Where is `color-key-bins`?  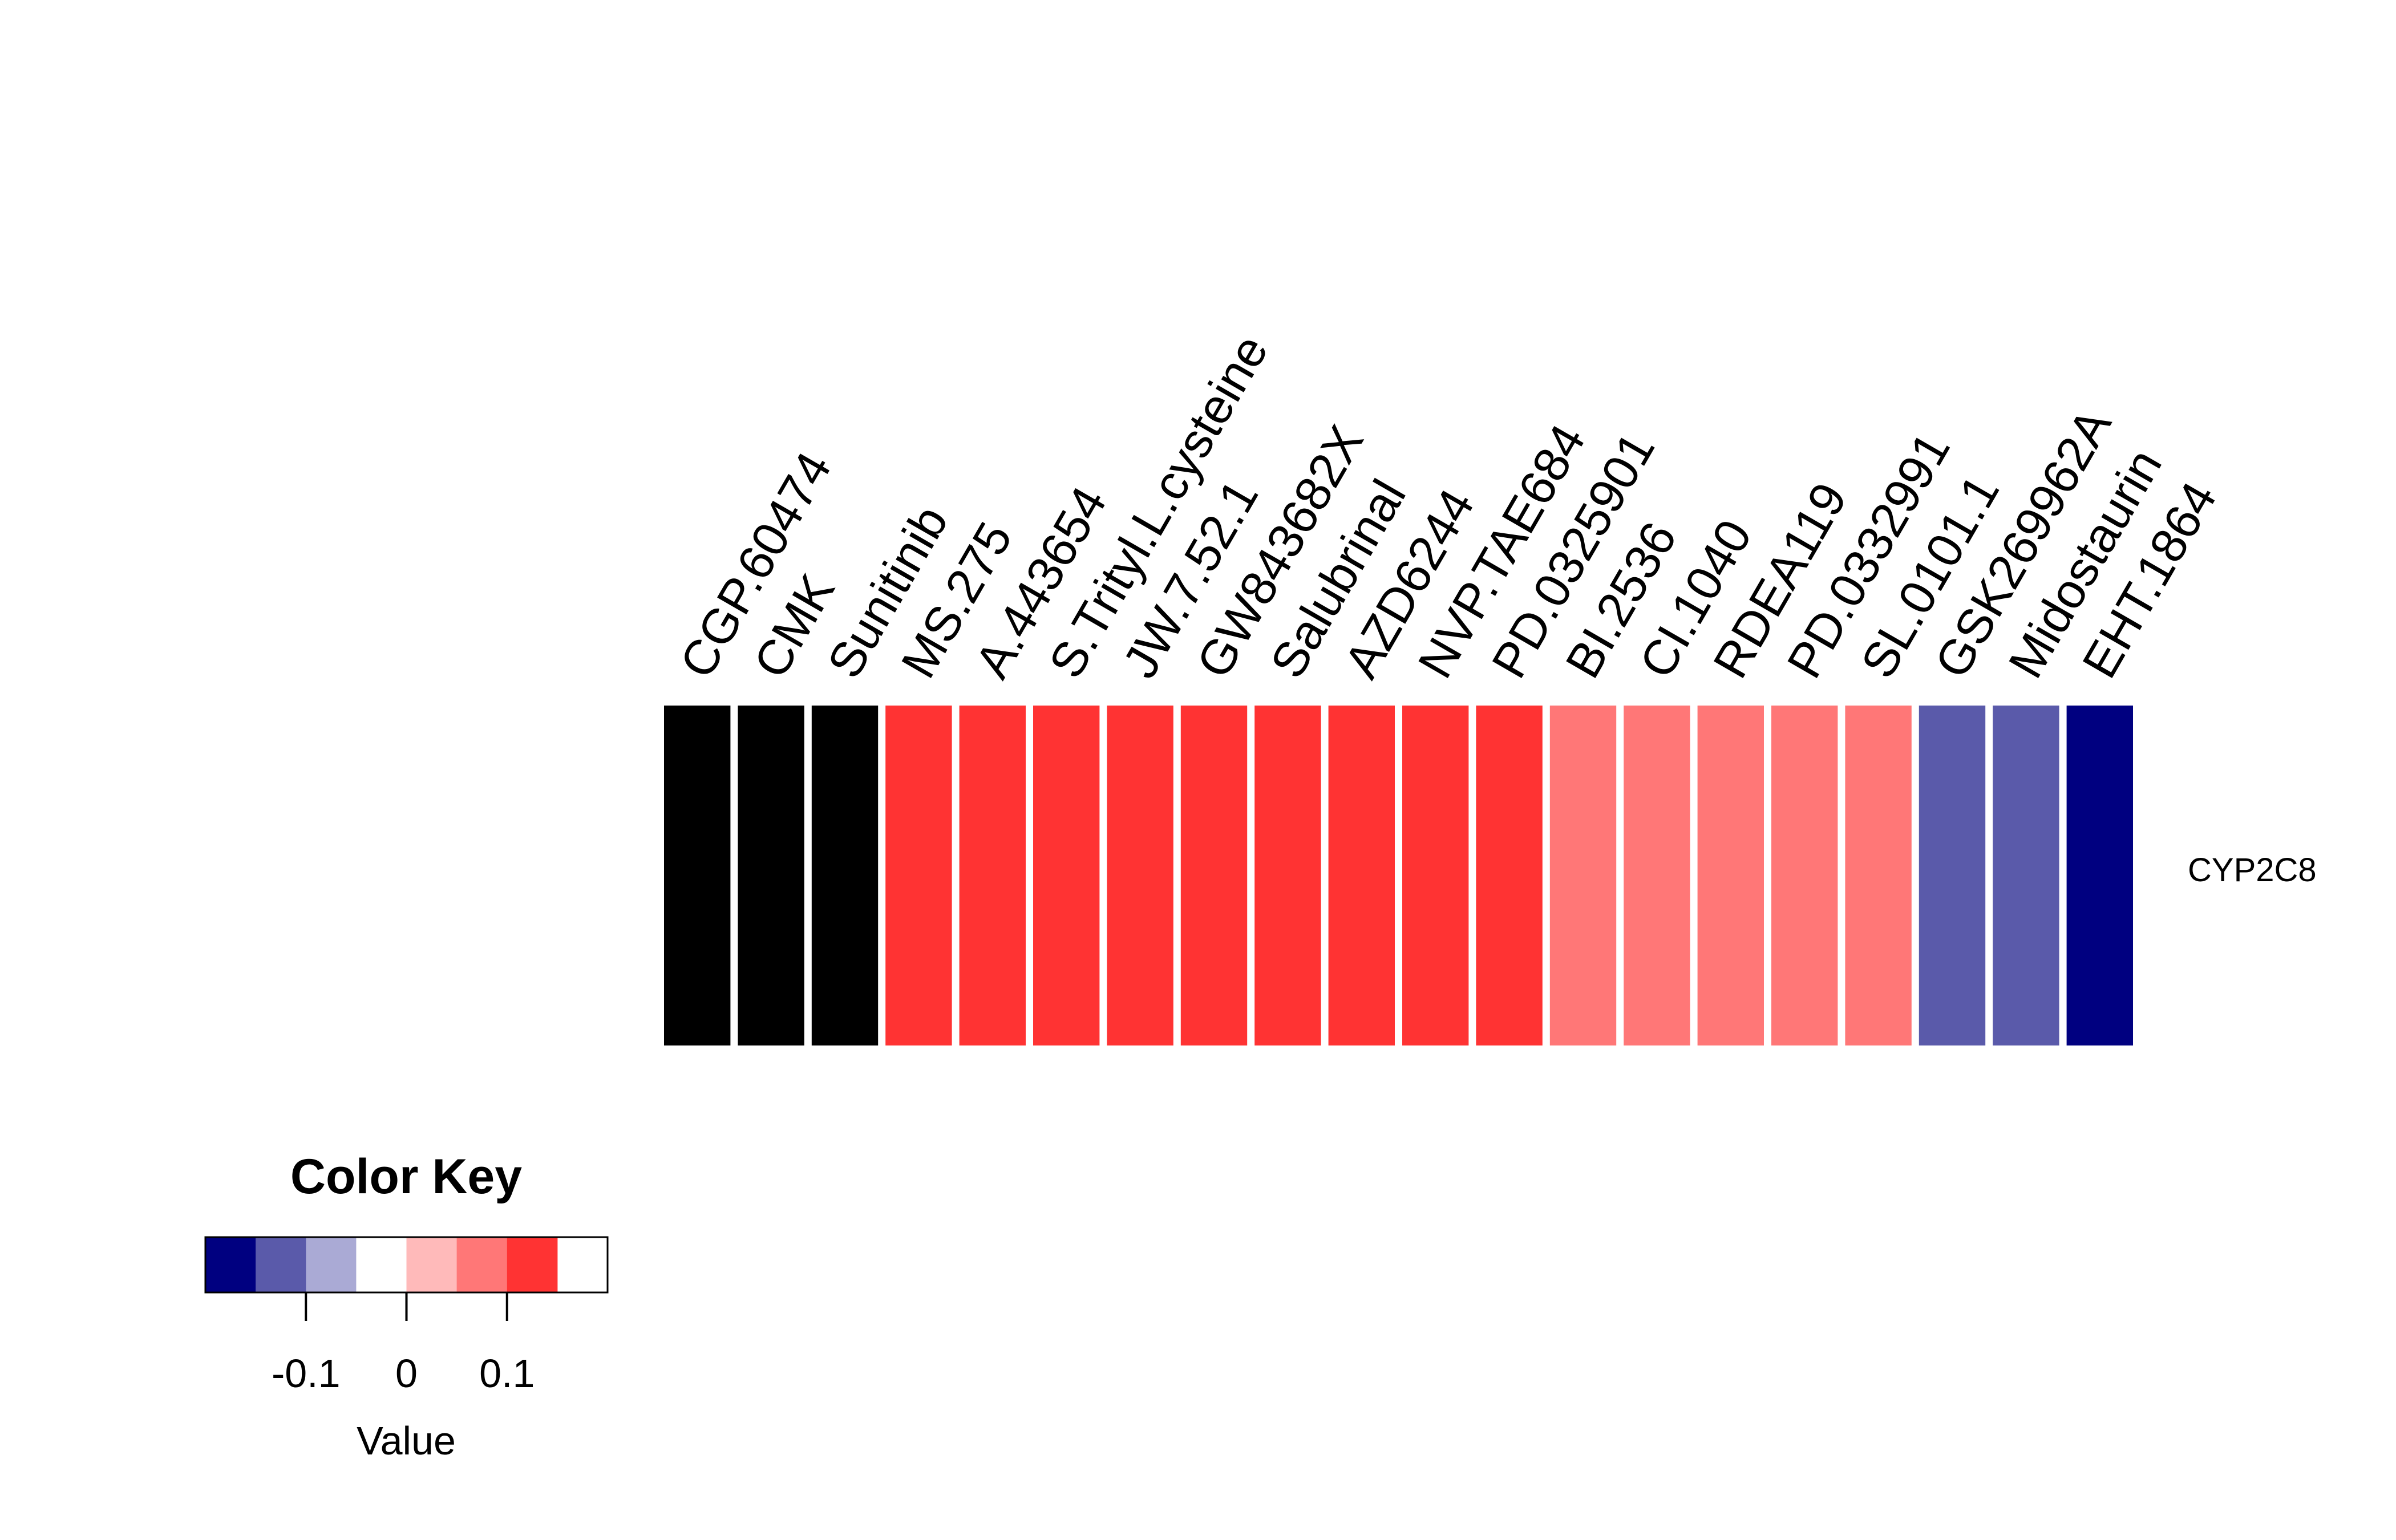
color-key-bins is located at coordinates (381, 1264).